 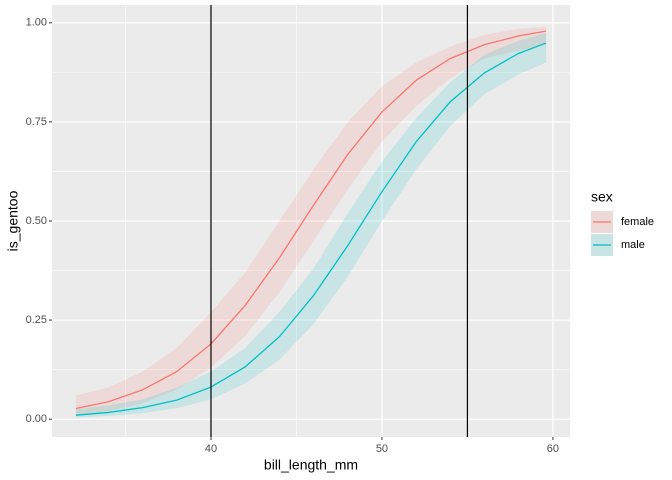 What do you see at coordinates (13, 220) in the screenshot?
I see `y-axis-title: is_gentoo` at bounding box center [13, 220].